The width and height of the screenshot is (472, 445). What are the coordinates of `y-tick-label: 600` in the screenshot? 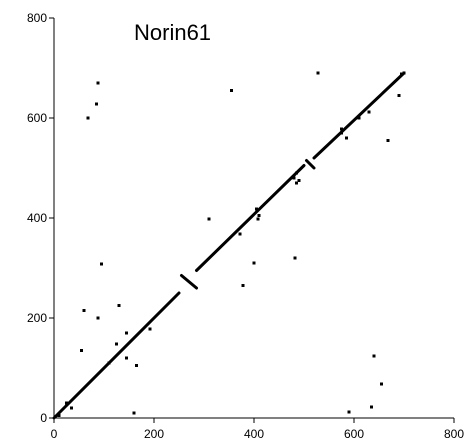 It's located at (37, 118).